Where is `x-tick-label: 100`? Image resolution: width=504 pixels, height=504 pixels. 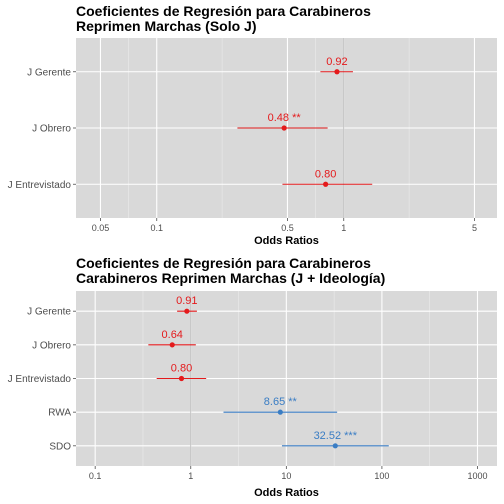
x-tick-label: 100 is located at coordinates (381, 476).